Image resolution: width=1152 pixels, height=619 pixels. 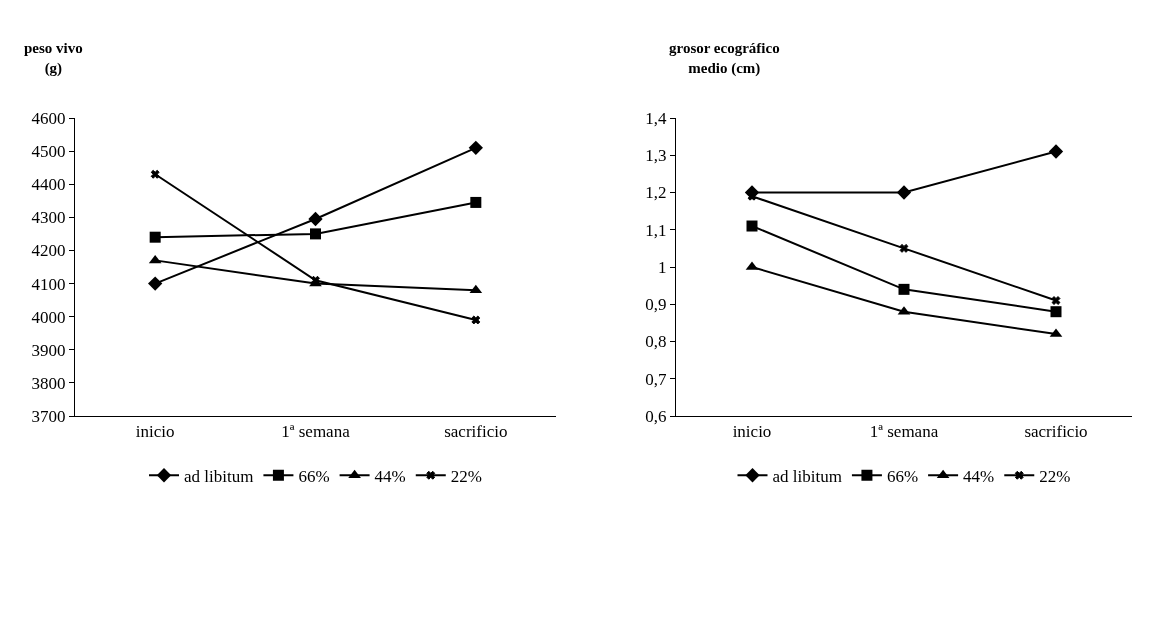 What do you see at coordinates (656, 379) in the screenshot?
I see `y-tick-label: 0,7` at bounding box center [656, 379].